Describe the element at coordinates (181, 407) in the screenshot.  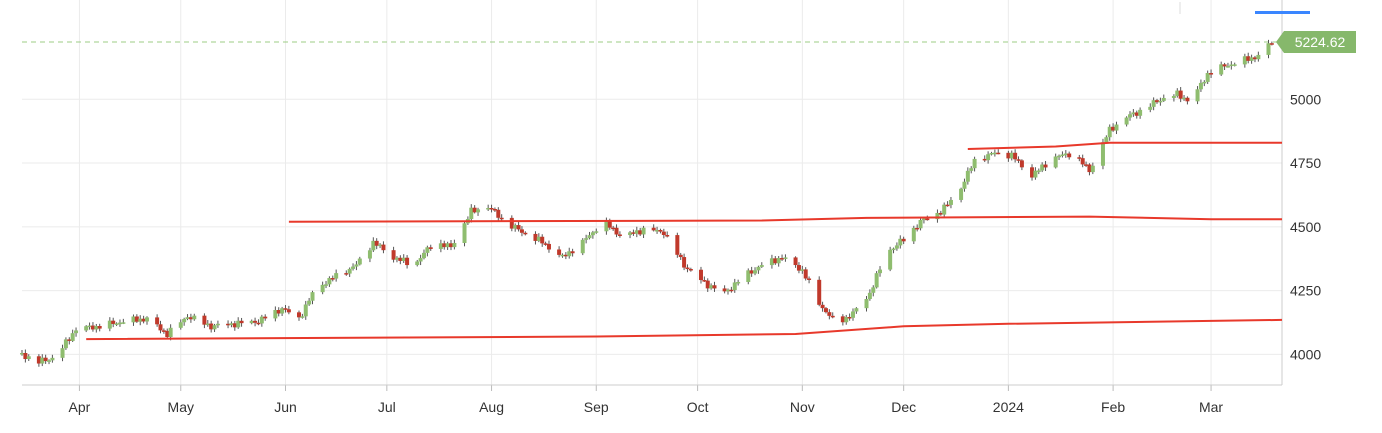
I see `x-tick-label: May` at that location.